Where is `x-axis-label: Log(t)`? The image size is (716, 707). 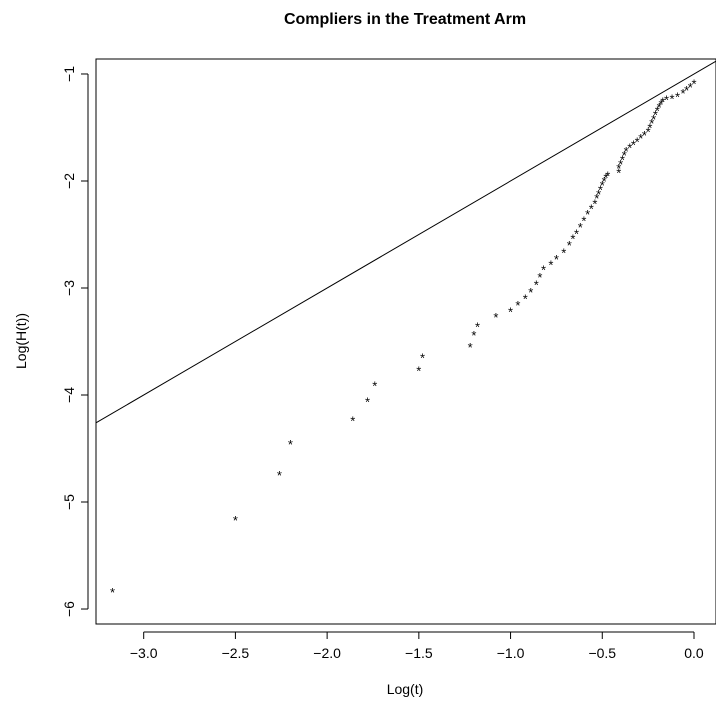 x-axis-label: Log(t) is located at coordinates (405, 689).